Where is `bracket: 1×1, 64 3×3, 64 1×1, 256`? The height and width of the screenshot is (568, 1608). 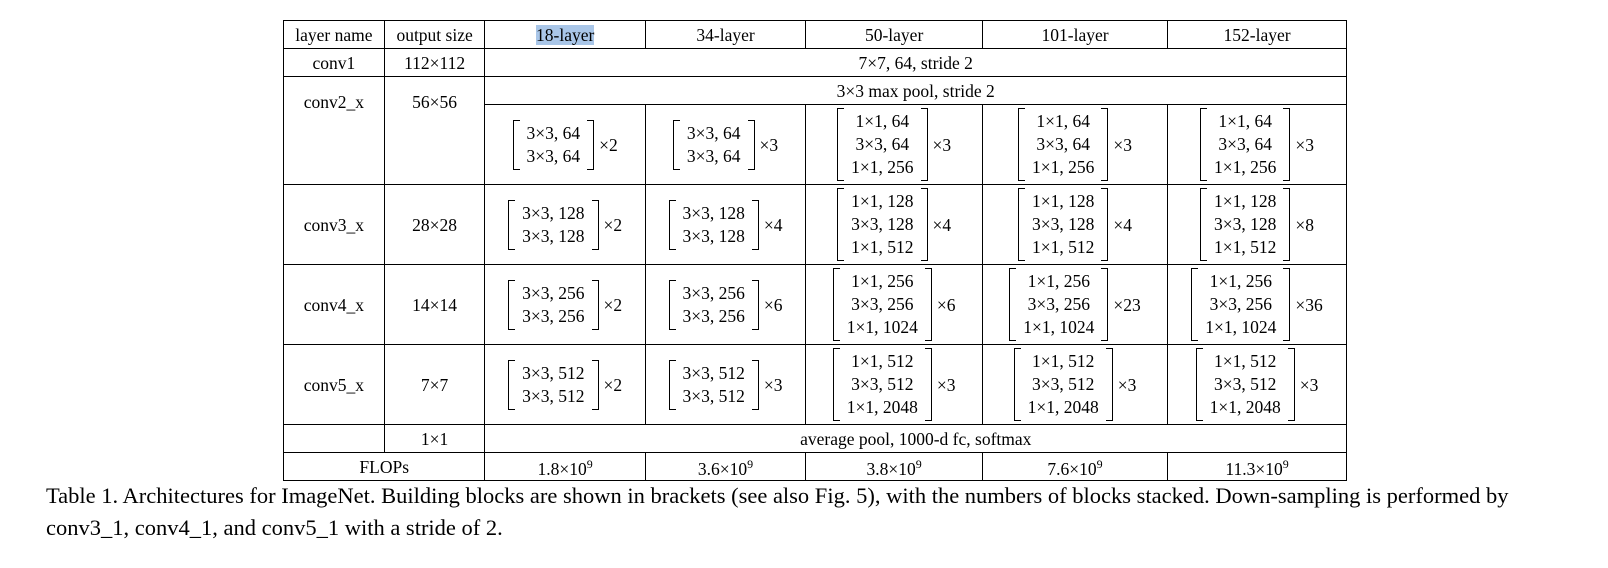
bracket: 1×1, 64 3×3, 64 1×1, 256 is located at coordinates (1245, 144).